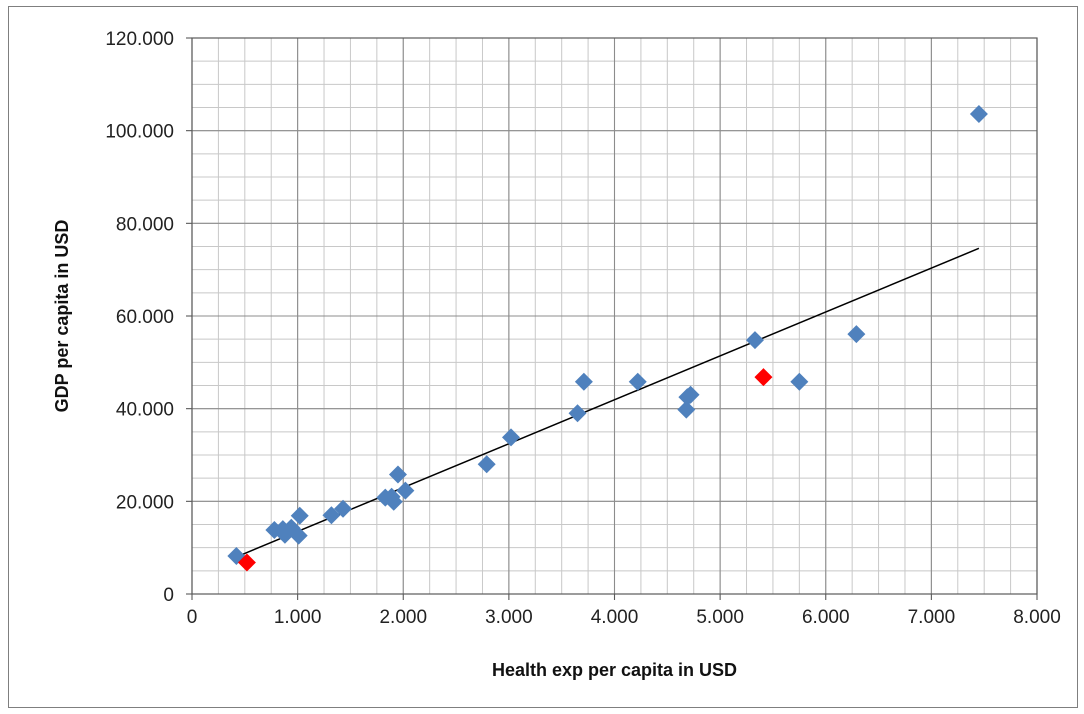  What do you see at coordinates (139, 132) in the screenshot?
I see `y-tick-label: 100.000` at bounding box center [139, 132].